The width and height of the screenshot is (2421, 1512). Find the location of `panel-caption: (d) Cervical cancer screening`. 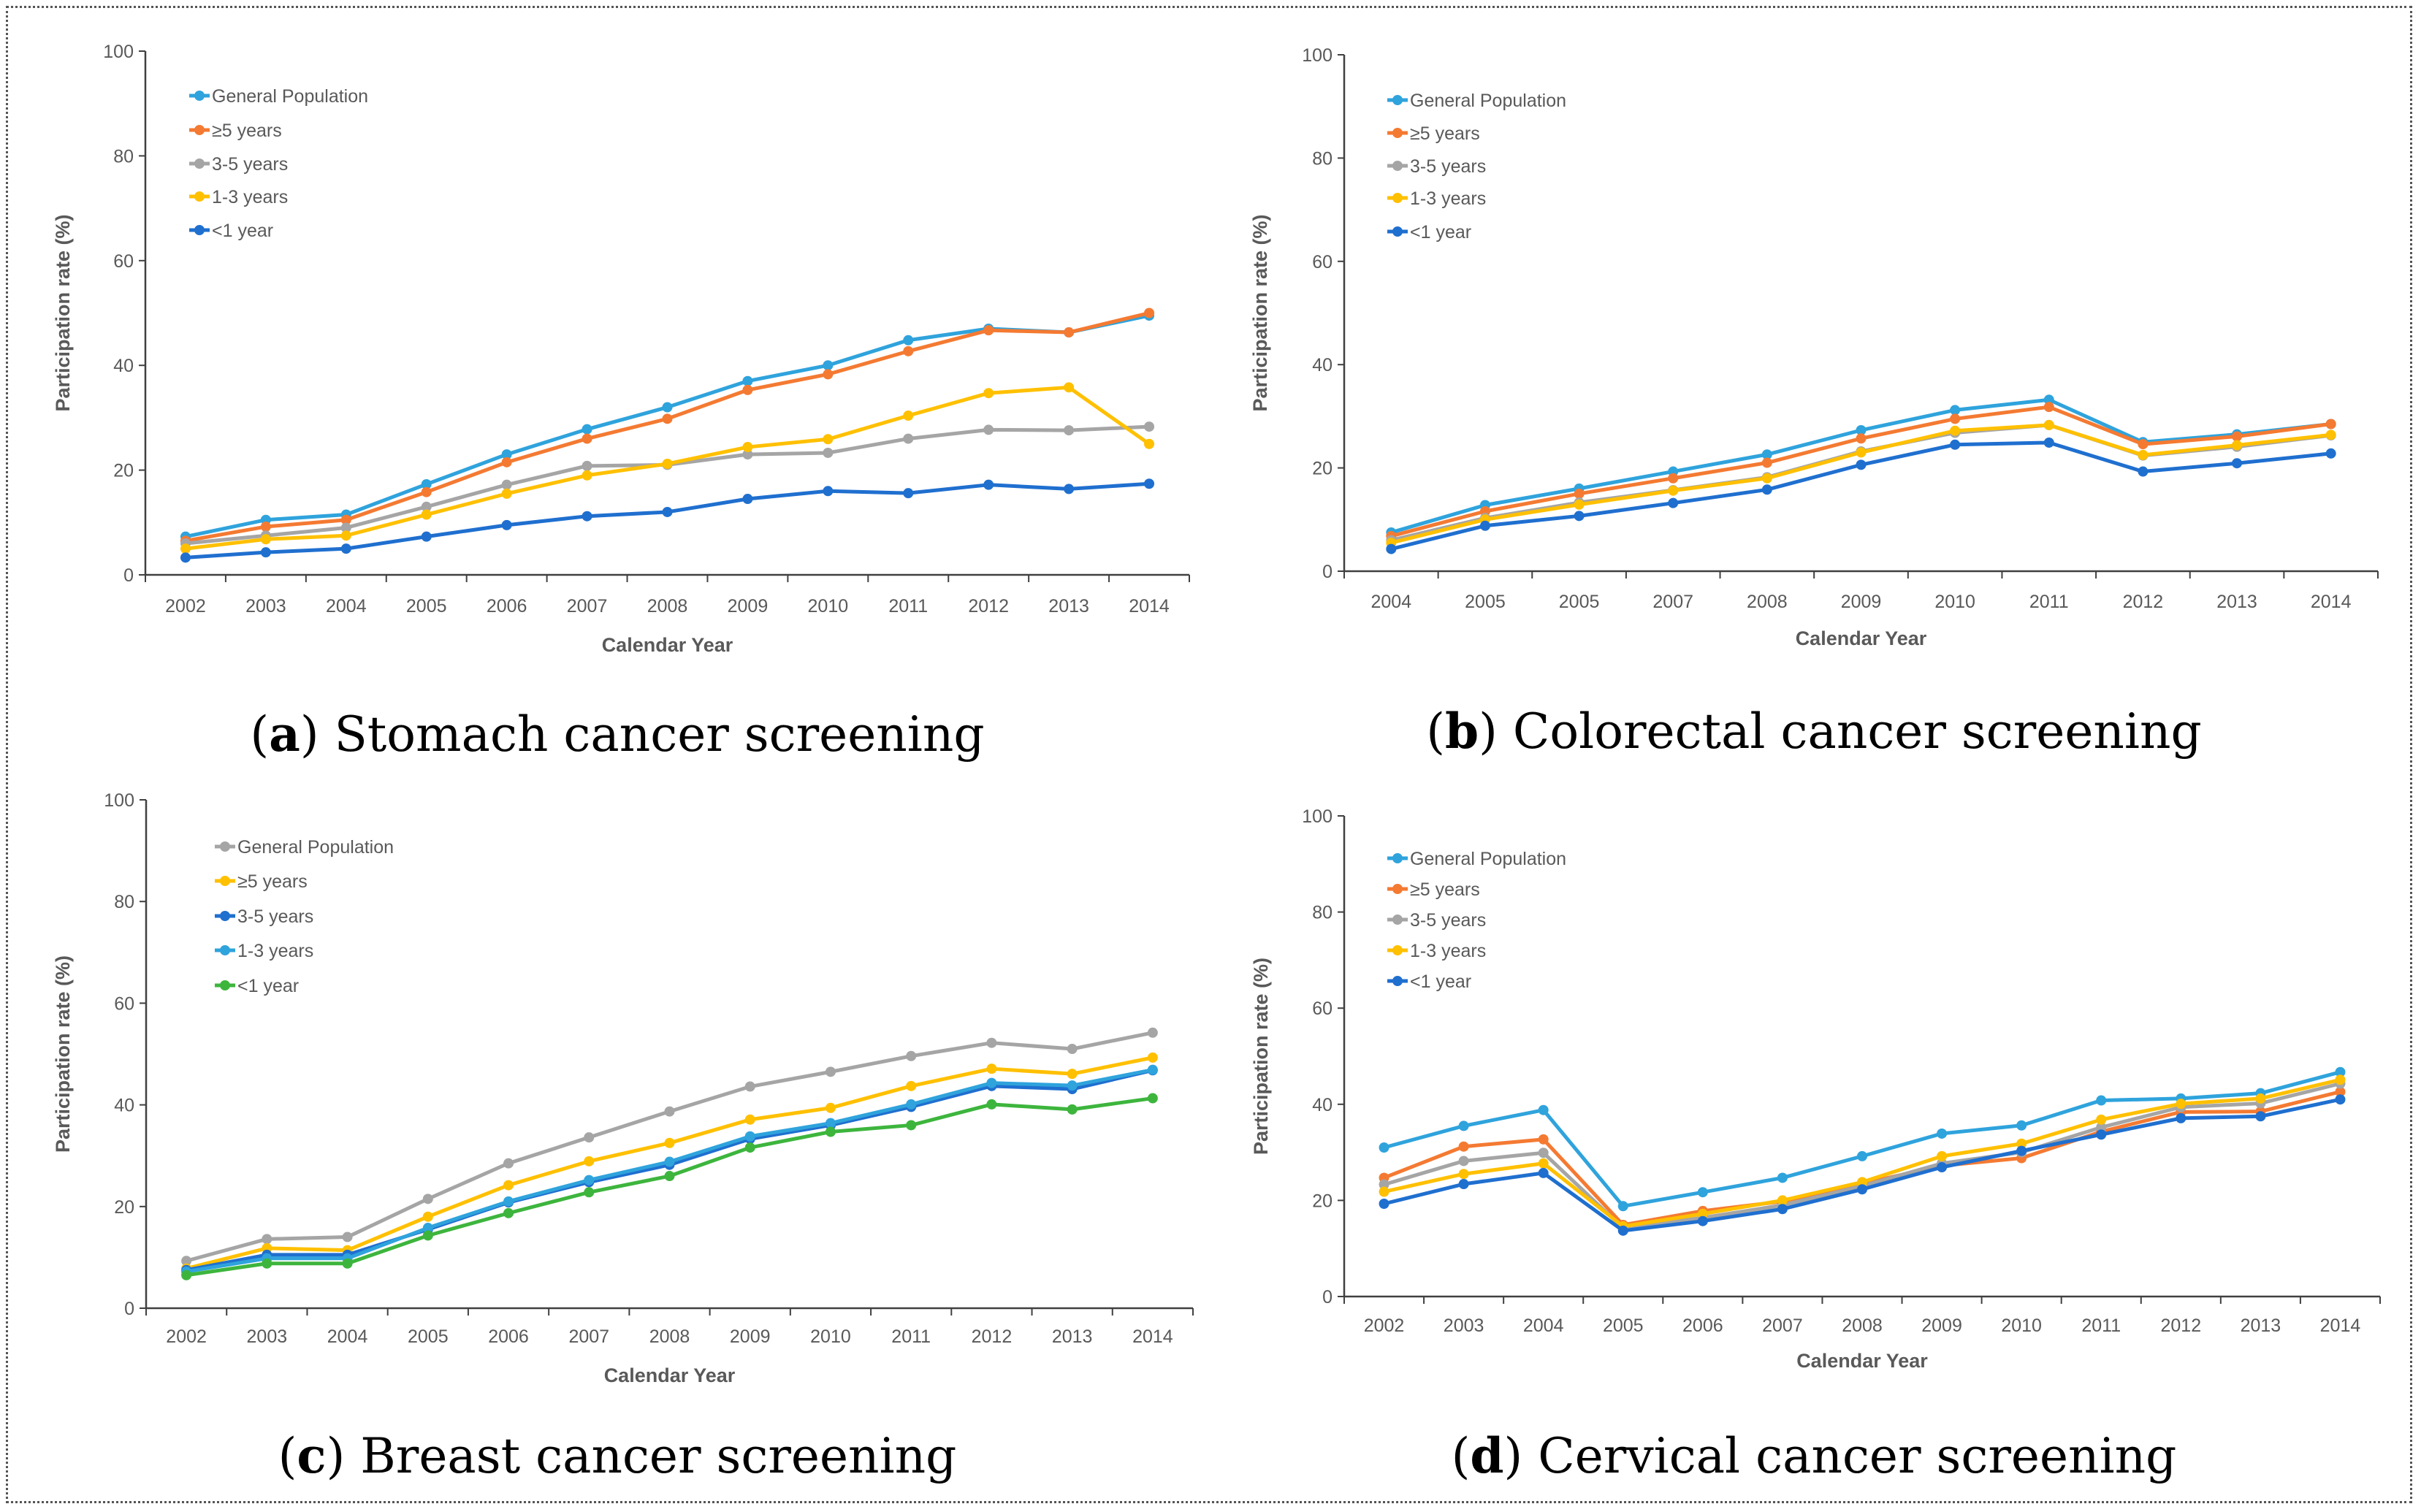

panel-caption: (d) Cervical cancer screening is located at coordinates (1814, 1455).